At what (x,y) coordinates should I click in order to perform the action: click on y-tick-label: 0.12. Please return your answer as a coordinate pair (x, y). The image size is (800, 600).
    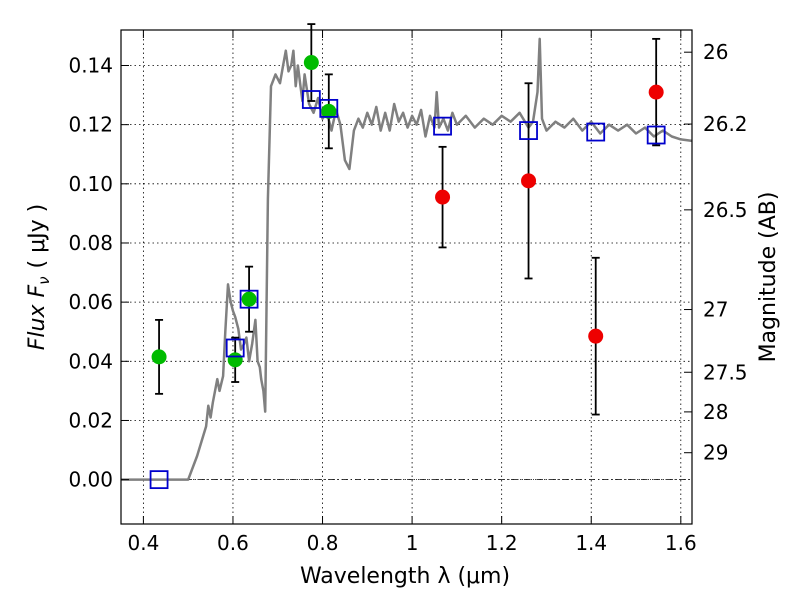
    Looking at the image, I should click on (90, 125).